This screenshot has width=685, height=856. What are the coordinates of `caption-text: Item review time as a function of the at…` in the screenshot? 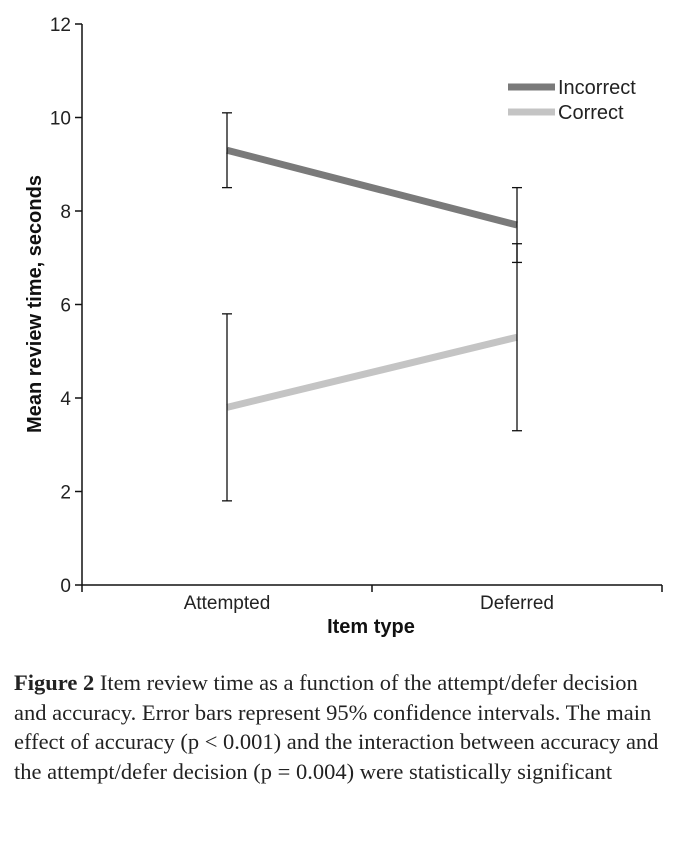 It's located at (336, 727).